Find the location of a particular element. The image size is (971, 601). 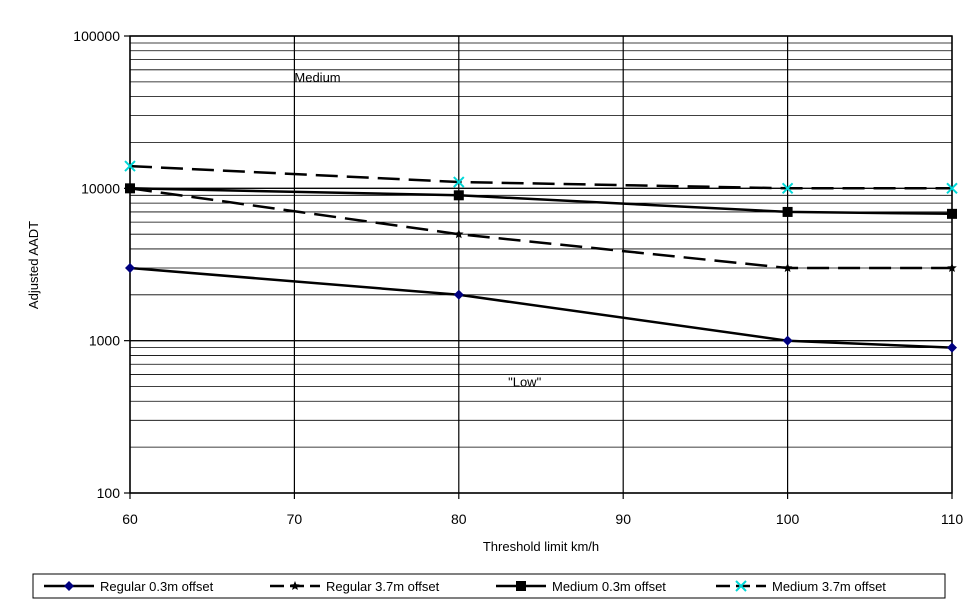

x-tick-label: 100 is located at coordinates (788, 519).